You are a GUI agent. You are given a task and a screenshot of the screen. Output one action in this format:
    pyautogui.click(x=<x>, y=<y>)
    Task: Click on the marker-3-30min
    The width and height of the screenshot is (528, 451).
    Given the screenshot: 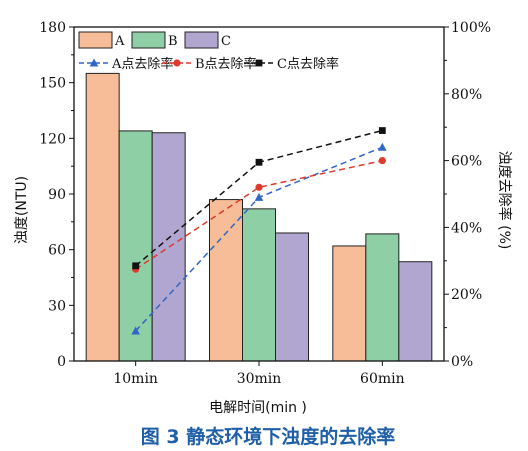 What is the action you would take?
    pyautogui.click(x=259, y=162)
    